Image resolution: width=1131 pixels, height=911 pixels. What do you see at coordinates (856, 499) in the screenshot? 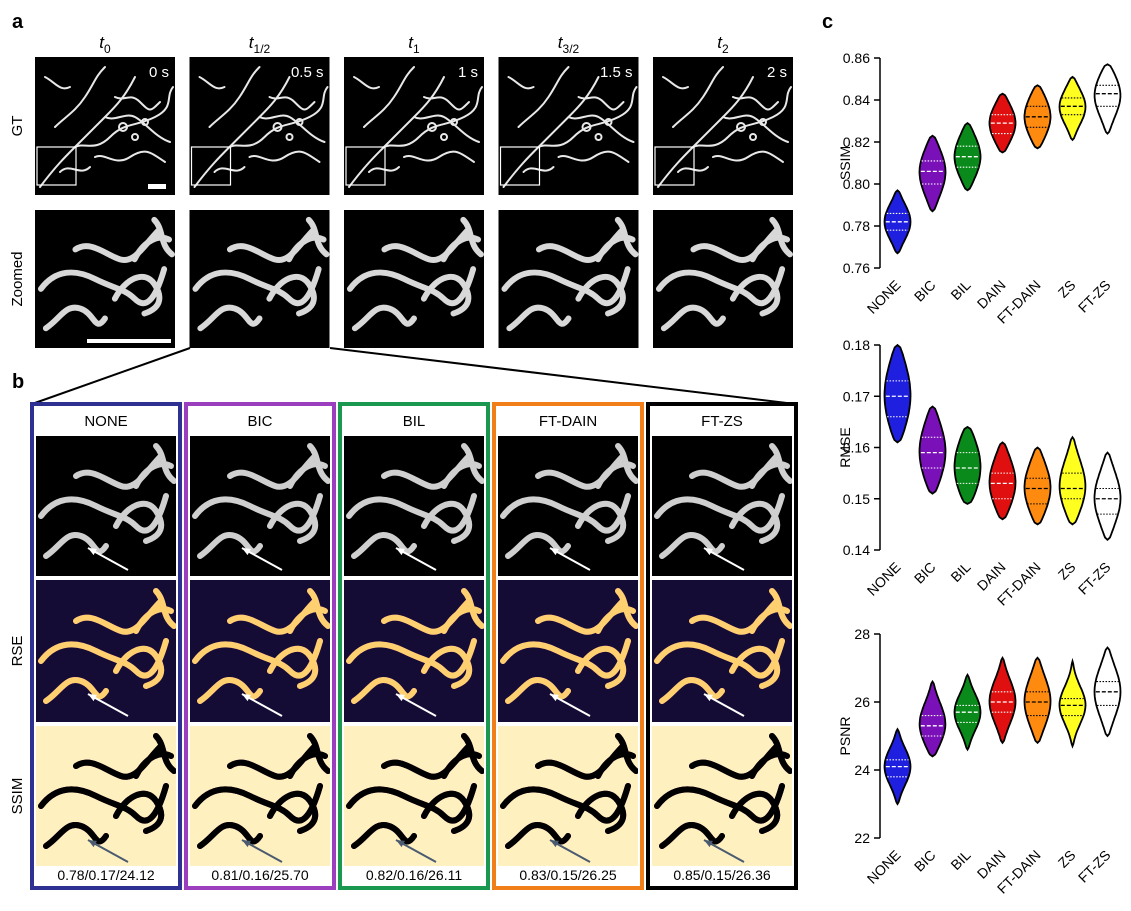
I see `y-tick-label: 0.15` at bounding box center [856, 499].